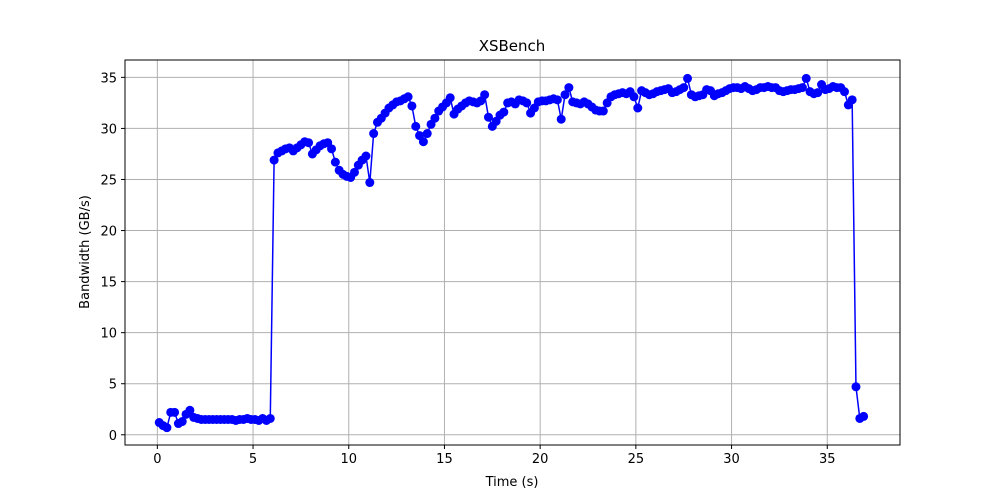  I want to click on x-tick-label: 10, so click(348, 459).